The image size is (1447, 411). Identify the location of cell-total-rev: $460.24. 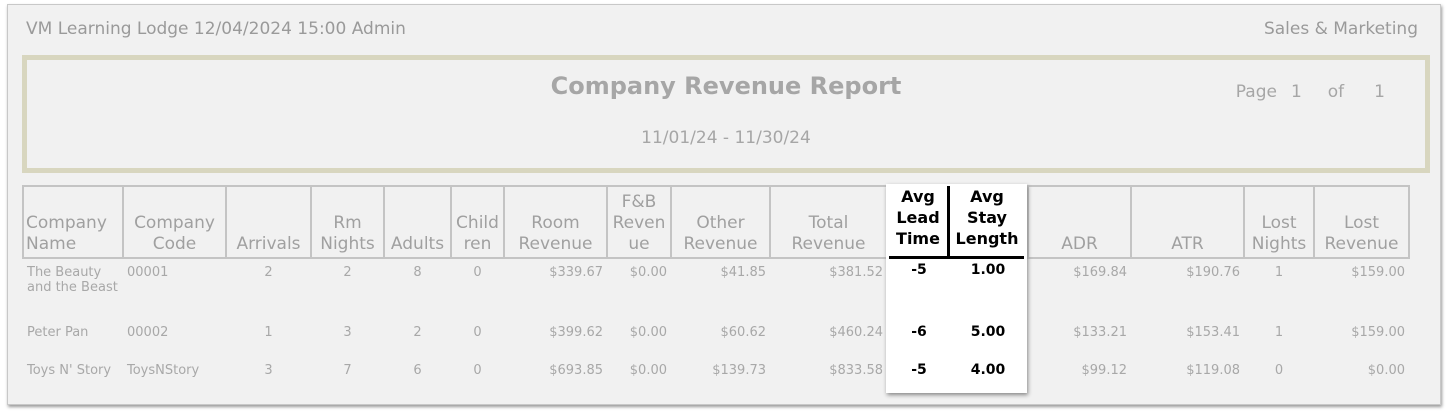
(856, 332).